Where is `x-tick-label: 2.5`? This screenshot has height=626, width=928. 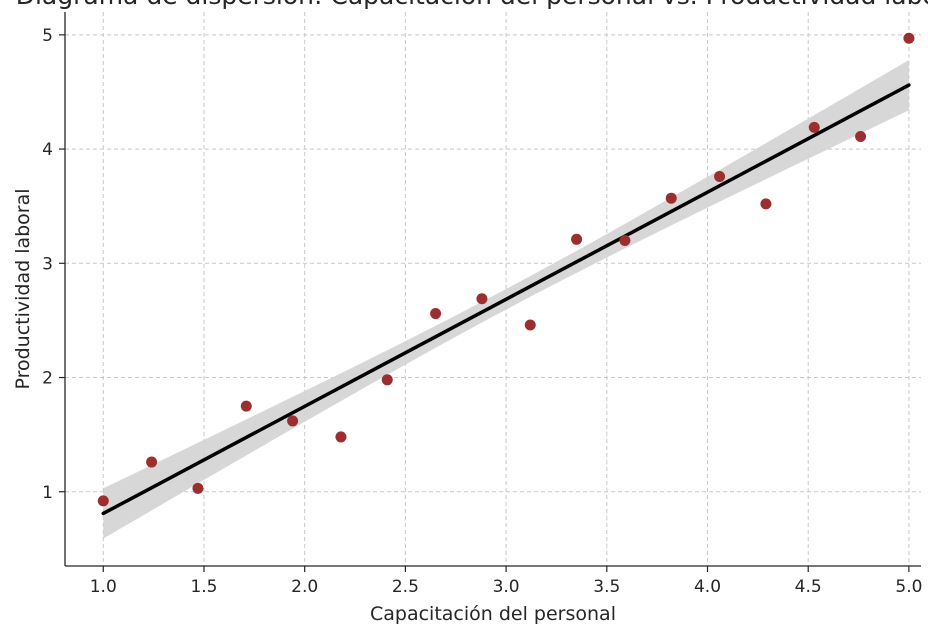
x-tick-label: 2.5 is located at coordinates (405, 587).